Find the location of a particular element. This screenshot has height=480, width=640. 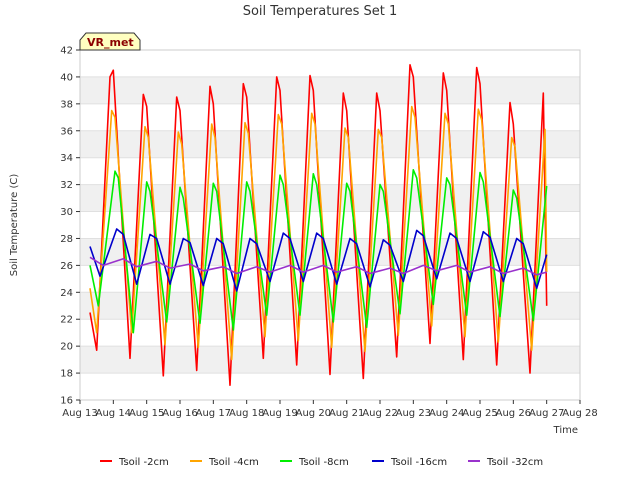

chart-title: Soil Temperatures Set 1 is located at coordinates (320, 11).